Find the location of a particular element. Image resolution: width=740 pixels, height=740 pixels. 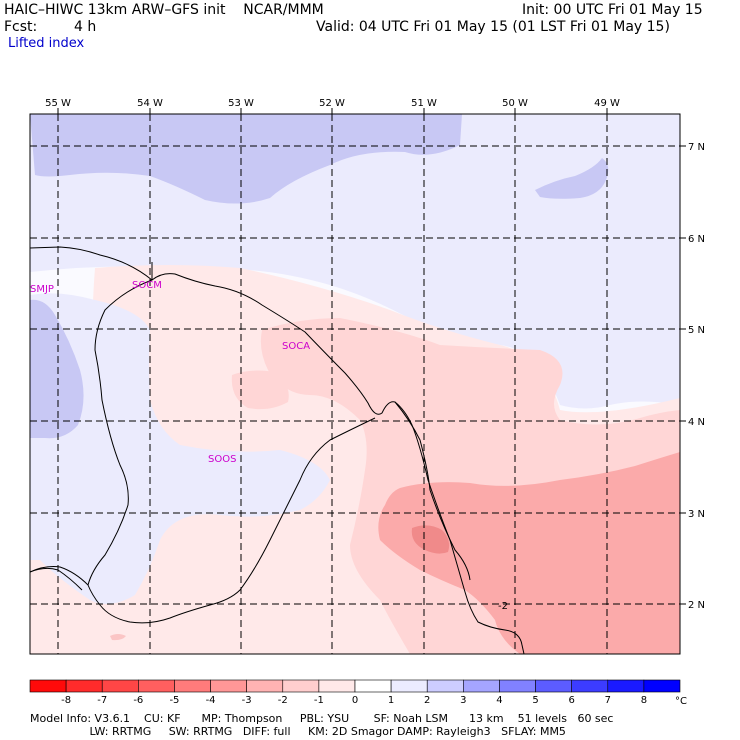

field-name: Lifted index is located at coordinates (46, 43).